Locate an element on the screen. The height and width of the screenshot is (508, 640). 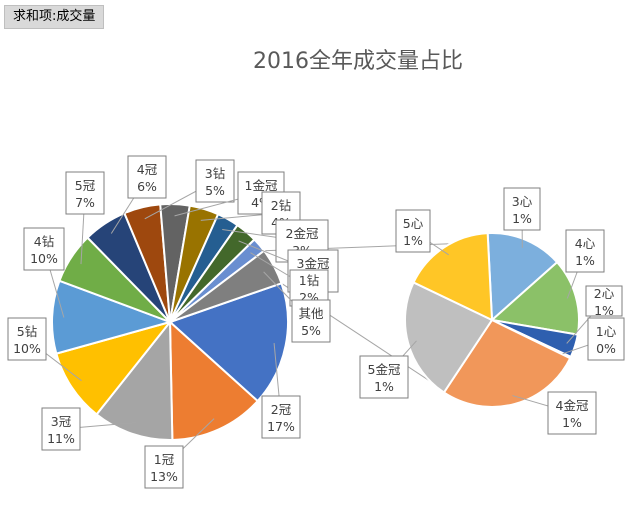
callout-category: 2冠 is located at coordinates (281, 409).